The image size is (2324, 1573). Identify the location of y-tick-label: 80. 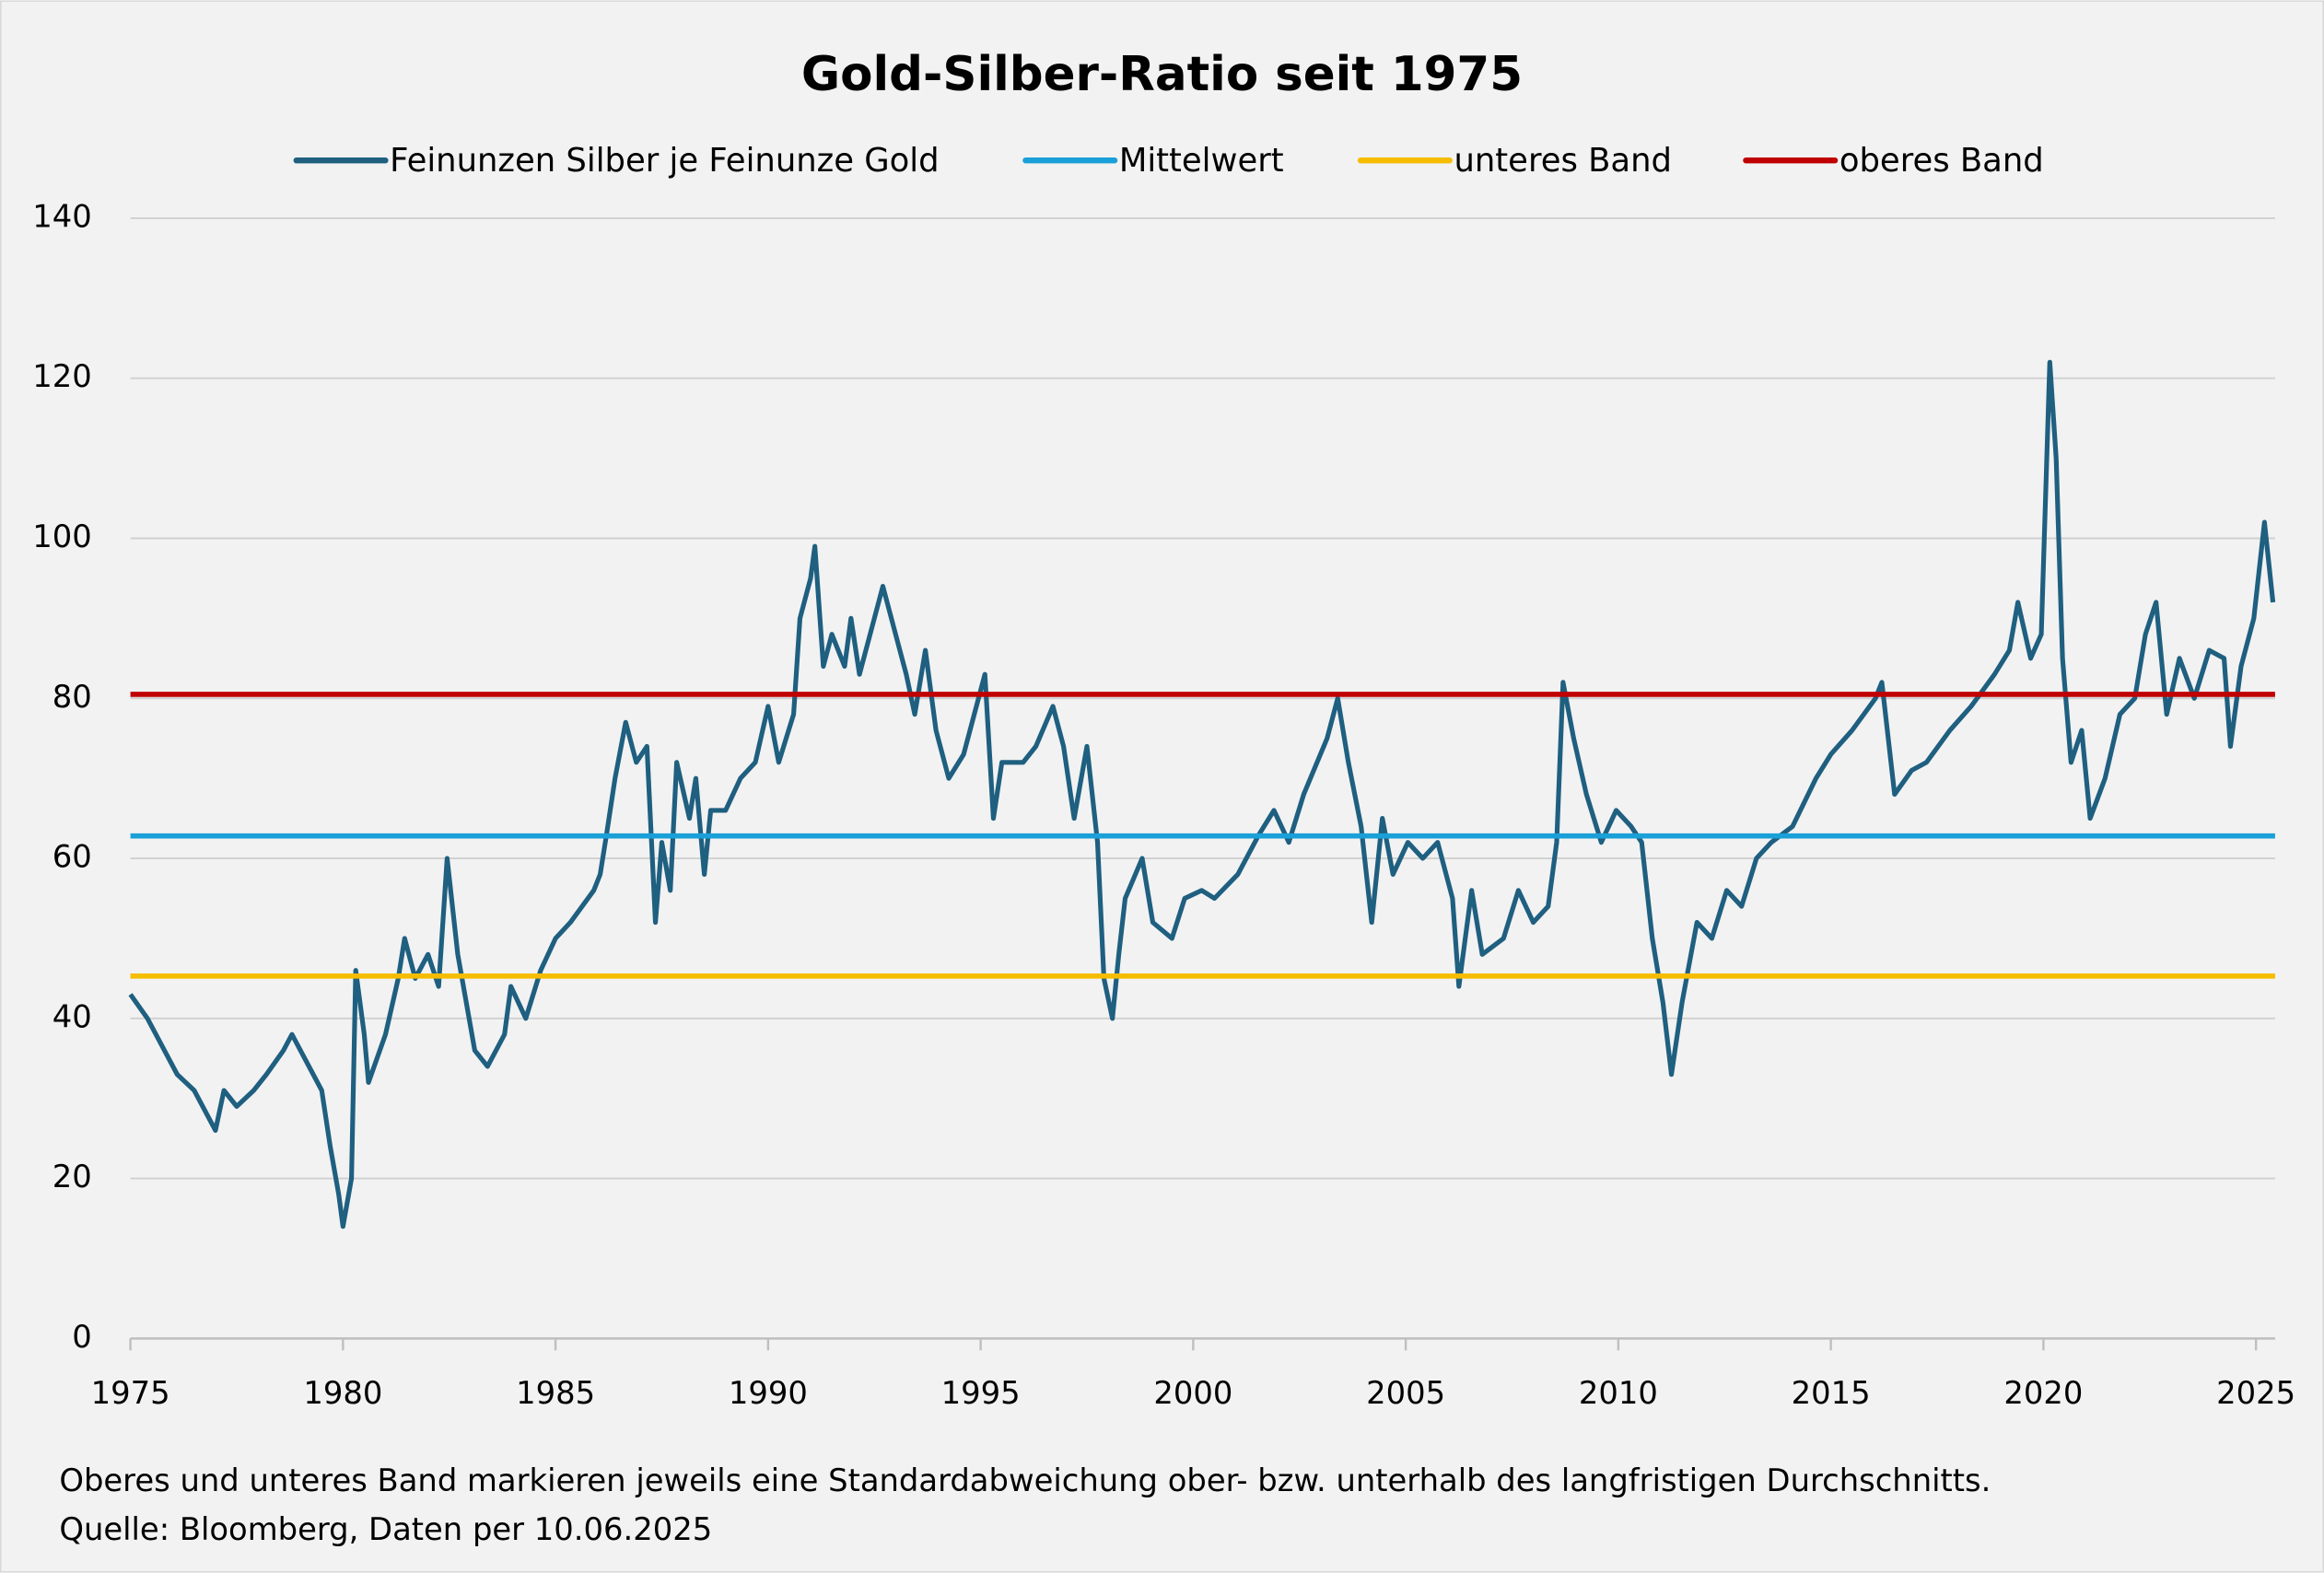
(72, 697).